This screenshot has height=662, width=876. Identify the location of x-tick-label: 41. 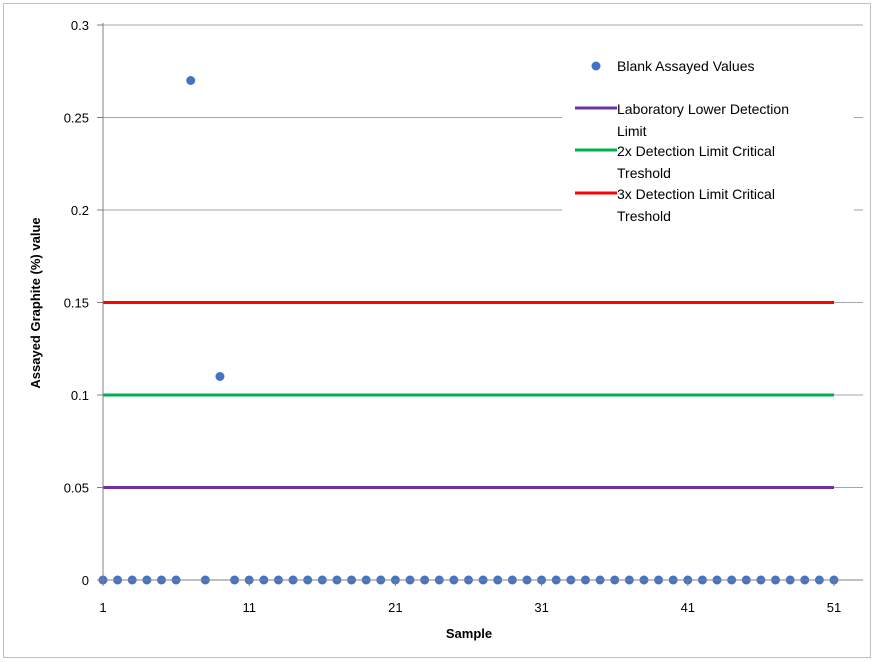
(688, 607).